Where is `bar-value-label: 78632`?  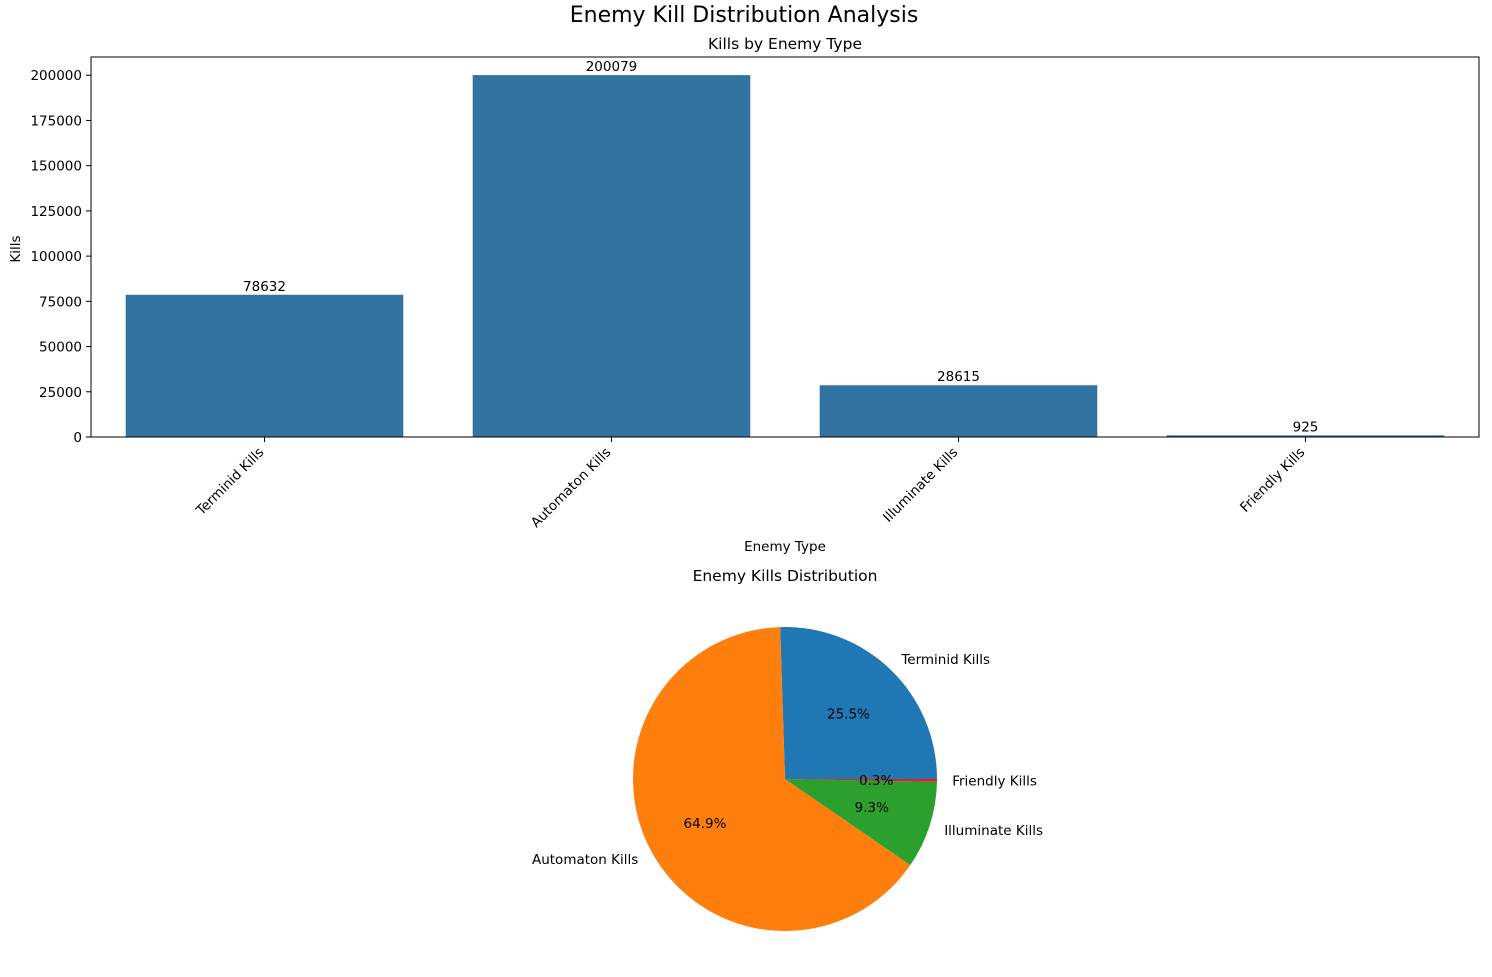
bar-value-label: 78632 is located at coordinates (264, 287).